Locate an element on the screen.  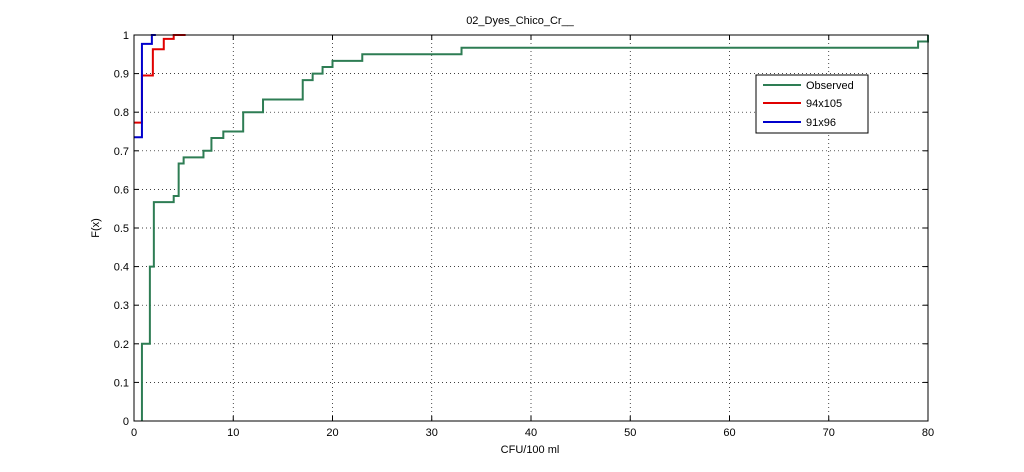
y-tick-label: 0.4 is located at coordinates (121, 268).